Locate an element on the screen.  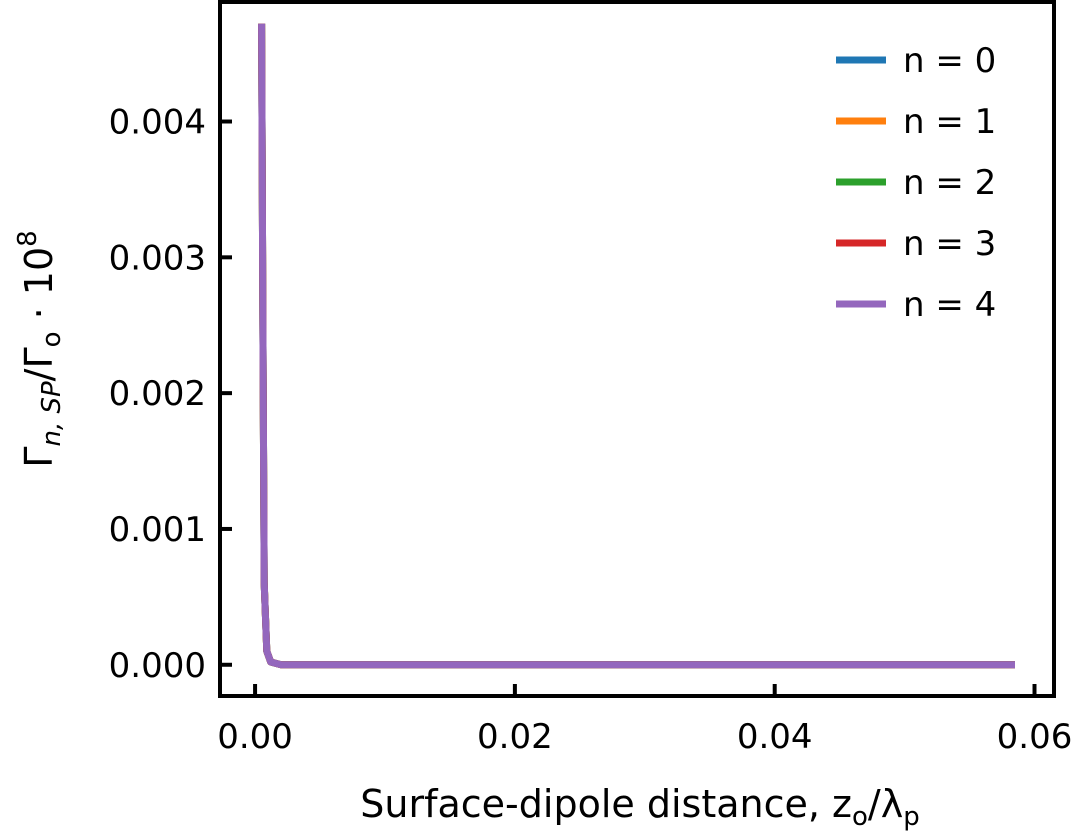
legend: n = 0 n = 1 n = 2 n = 3 n = 4 is located at coordinates (916, 183).